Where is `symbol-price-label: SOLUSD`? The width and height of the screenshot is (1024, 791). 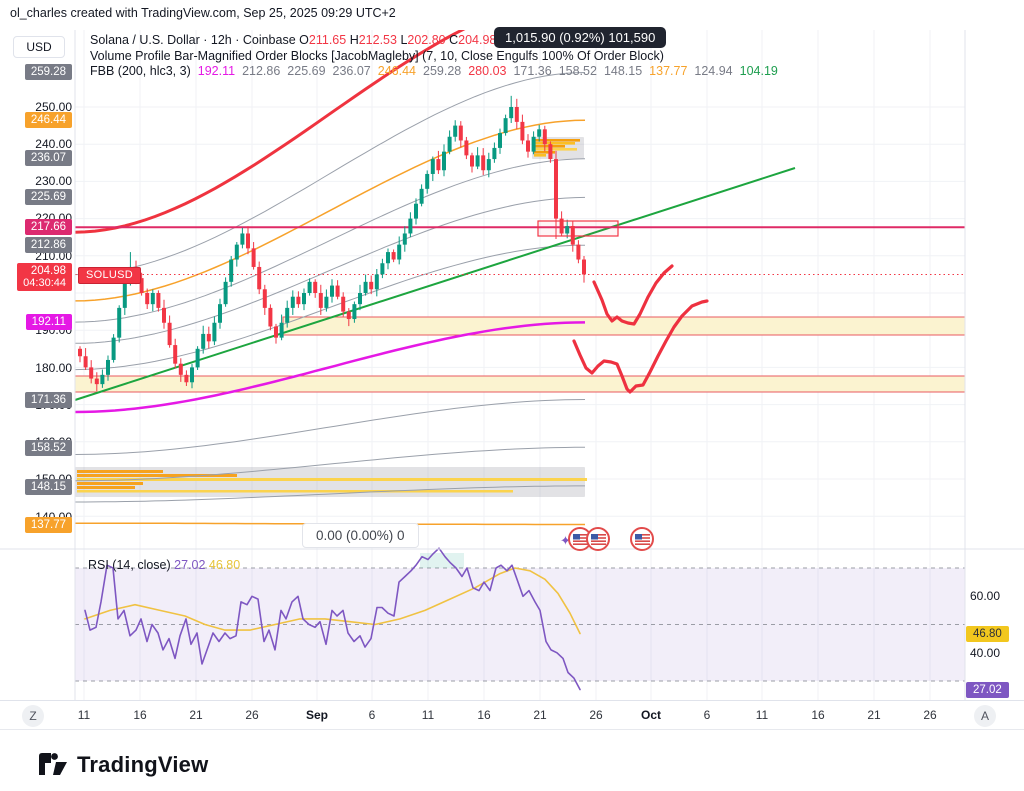
symbol-price-label: SOLUSD is located at coordinates (110, 275).